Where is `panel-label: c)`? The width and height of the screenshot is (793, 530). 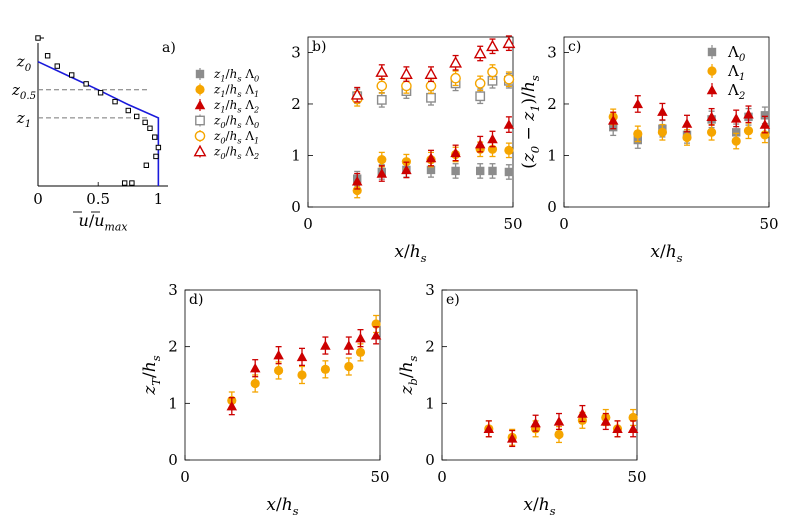 panel-label: c) is located at coordinates (574, 47).